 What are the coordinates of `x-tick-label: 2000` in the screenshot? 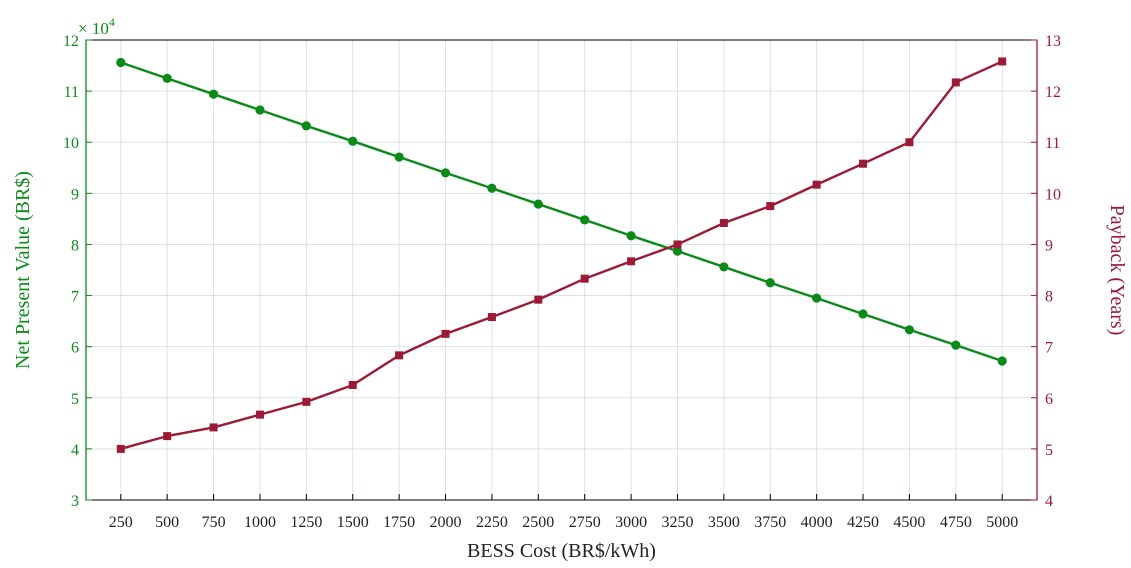 It's located at (446, 522).